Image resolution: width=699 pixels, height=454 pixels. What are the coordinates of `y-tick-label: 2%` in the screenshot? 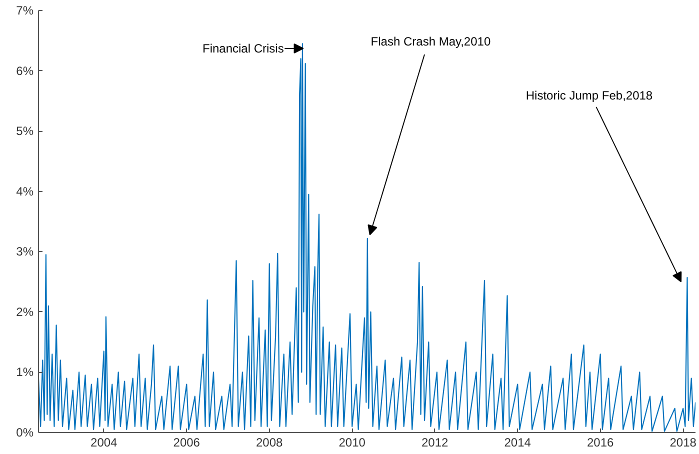 It's located at (25, 311).